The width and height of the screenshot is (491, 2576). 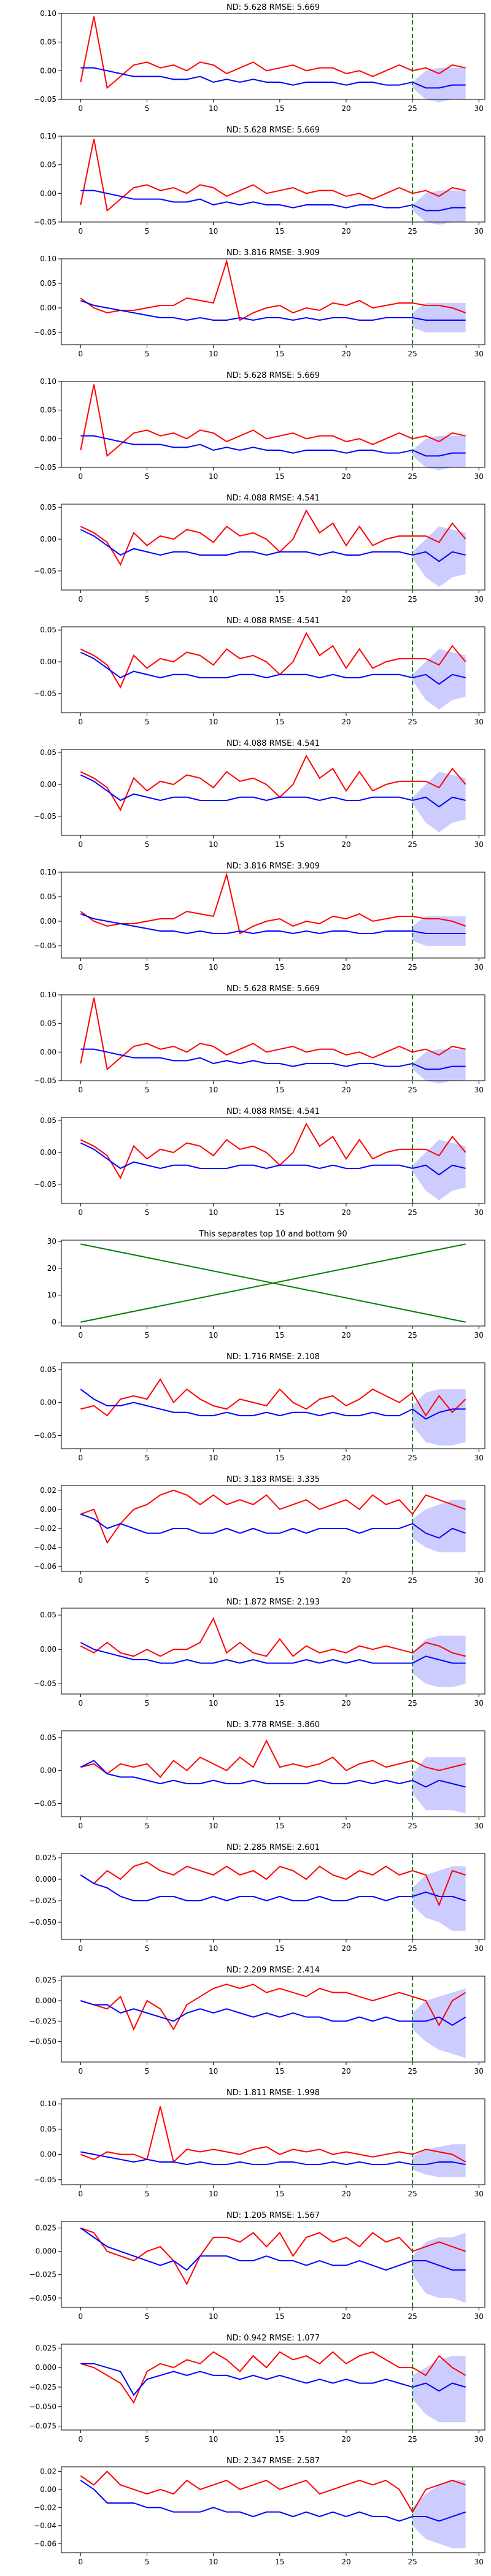 I want to click on y-tick-label: 20, so click(x=52, y=1268).